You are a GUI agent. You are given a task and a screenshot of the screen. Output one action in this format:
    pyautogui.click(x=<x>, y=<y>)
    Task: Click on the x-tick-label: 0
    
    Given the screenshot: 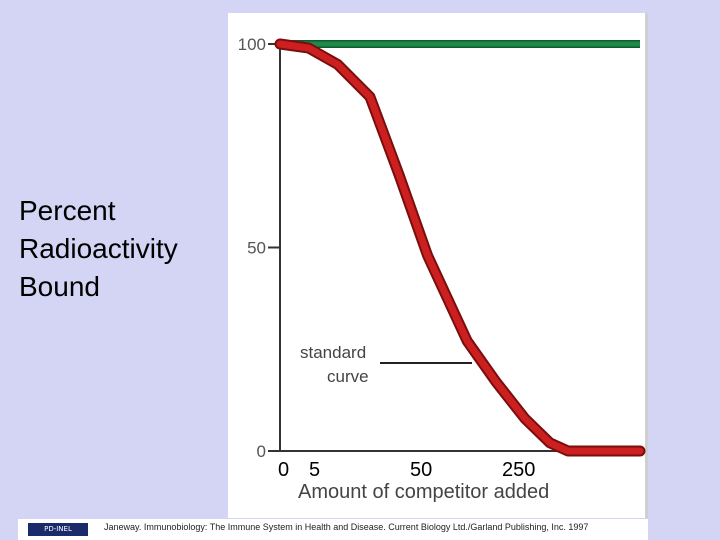 What is the action you would take?
    pyautogui.click(x=283, y=470)
    